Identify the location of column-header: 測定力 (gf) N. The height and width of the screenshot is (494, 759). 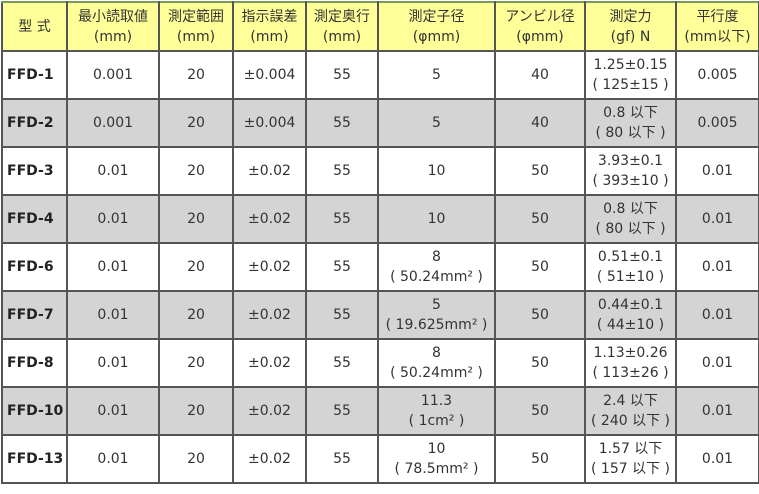
(630, 26).